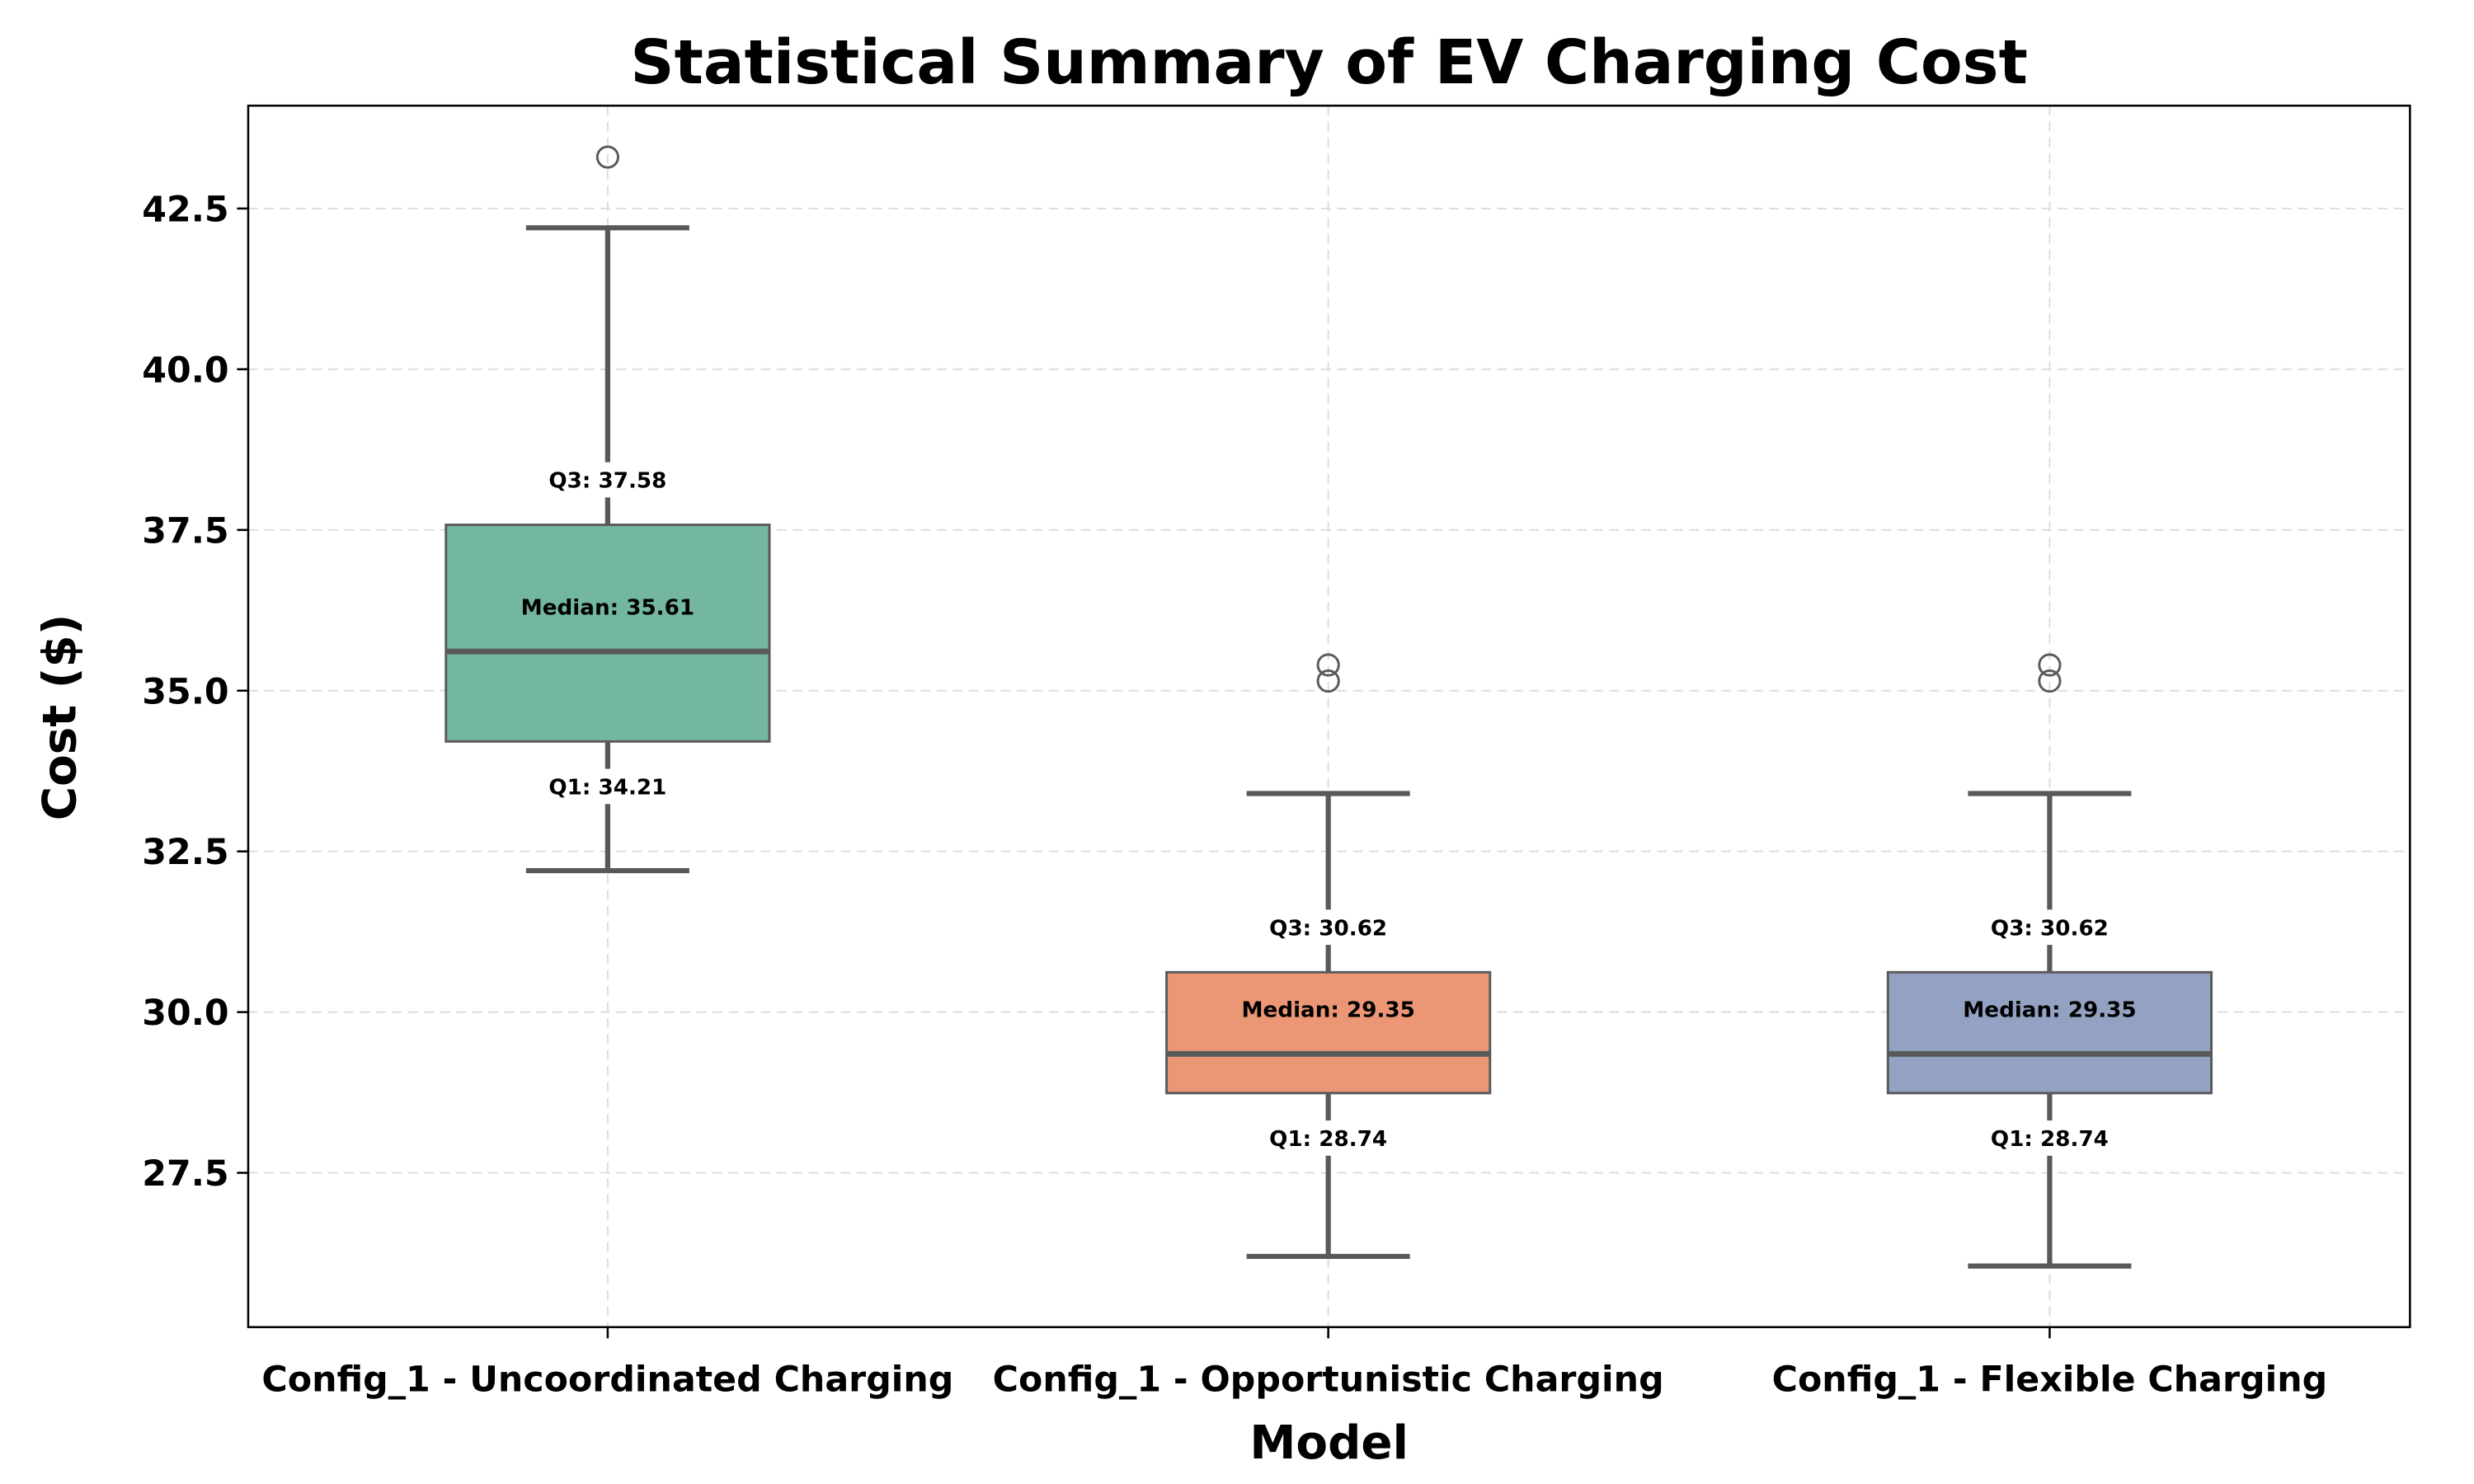  I want to click on y-tick-label: 27.5, so click(185, 1174).